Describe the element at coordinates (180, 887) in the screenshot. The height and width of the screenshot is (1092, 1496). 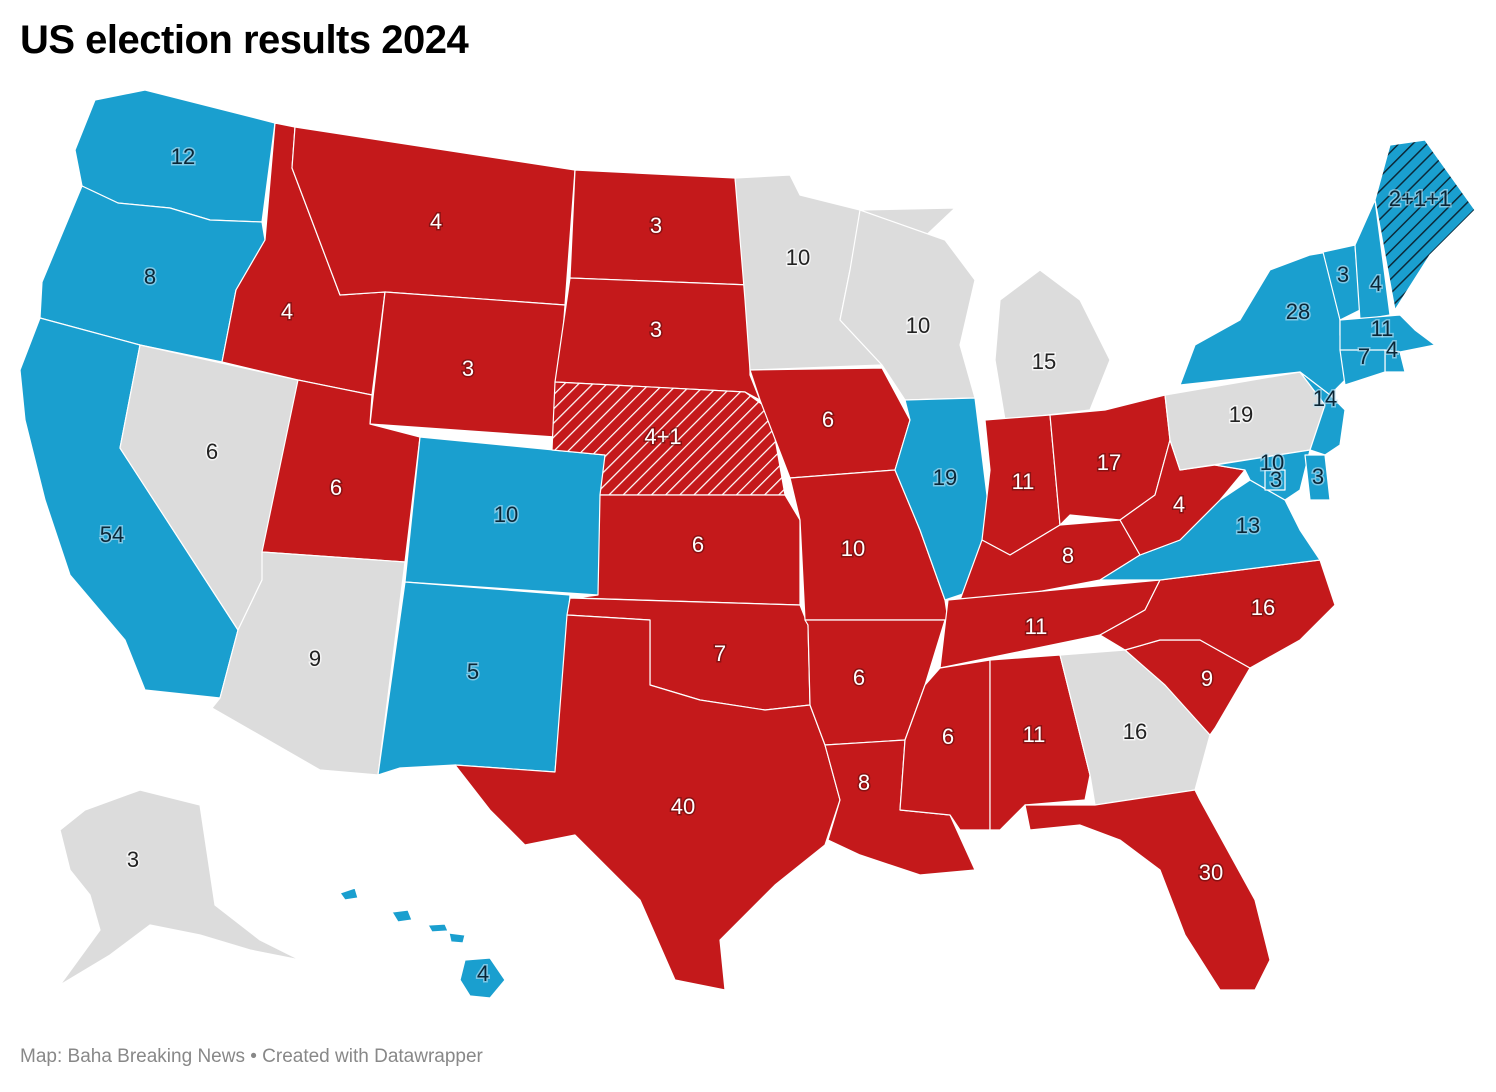
I see `state-alaska` at that location.